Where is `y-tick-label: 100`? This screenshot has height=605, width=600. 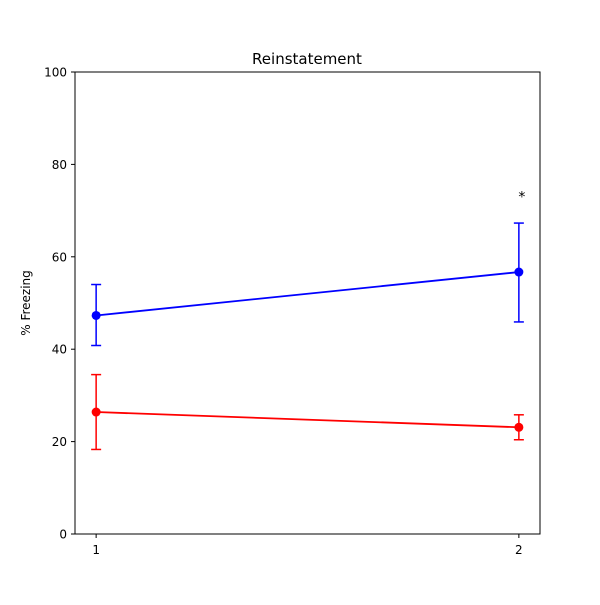
y-tick-label: 100 is located at coordinates (55, 73).